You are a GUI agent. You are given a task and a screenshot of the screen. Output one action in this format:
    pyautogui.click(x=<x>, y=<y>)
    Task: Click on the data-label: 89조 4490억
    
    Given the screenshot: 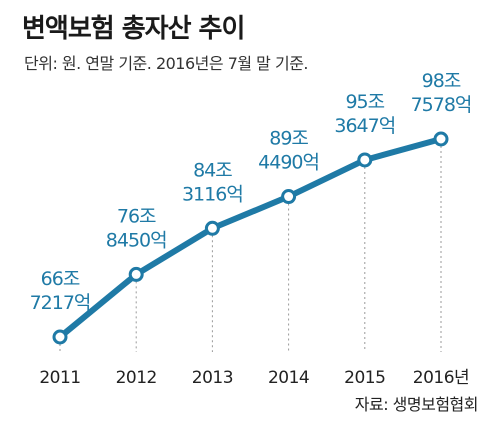 What is the action you would take?
    pyautogui.click(x=288, y=151)
    